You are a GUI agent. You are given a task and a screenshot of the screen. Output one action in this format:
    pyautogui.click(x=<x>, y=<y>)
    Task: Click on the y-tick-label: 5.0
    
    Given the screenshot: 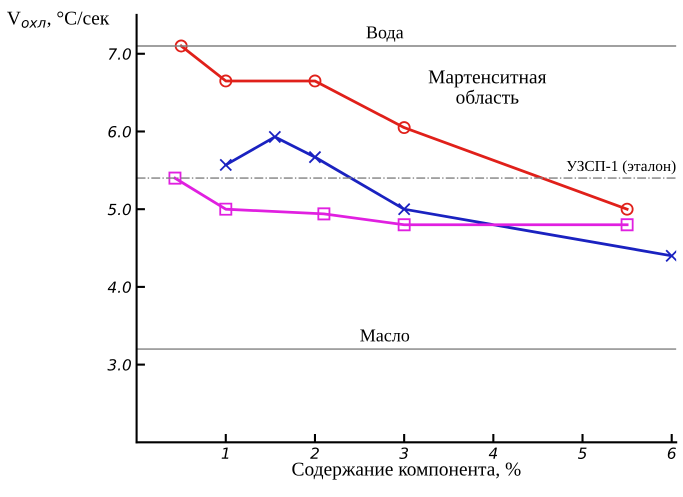 What is the action you would take?
    pyautogui.click(x=119, y=210)
    